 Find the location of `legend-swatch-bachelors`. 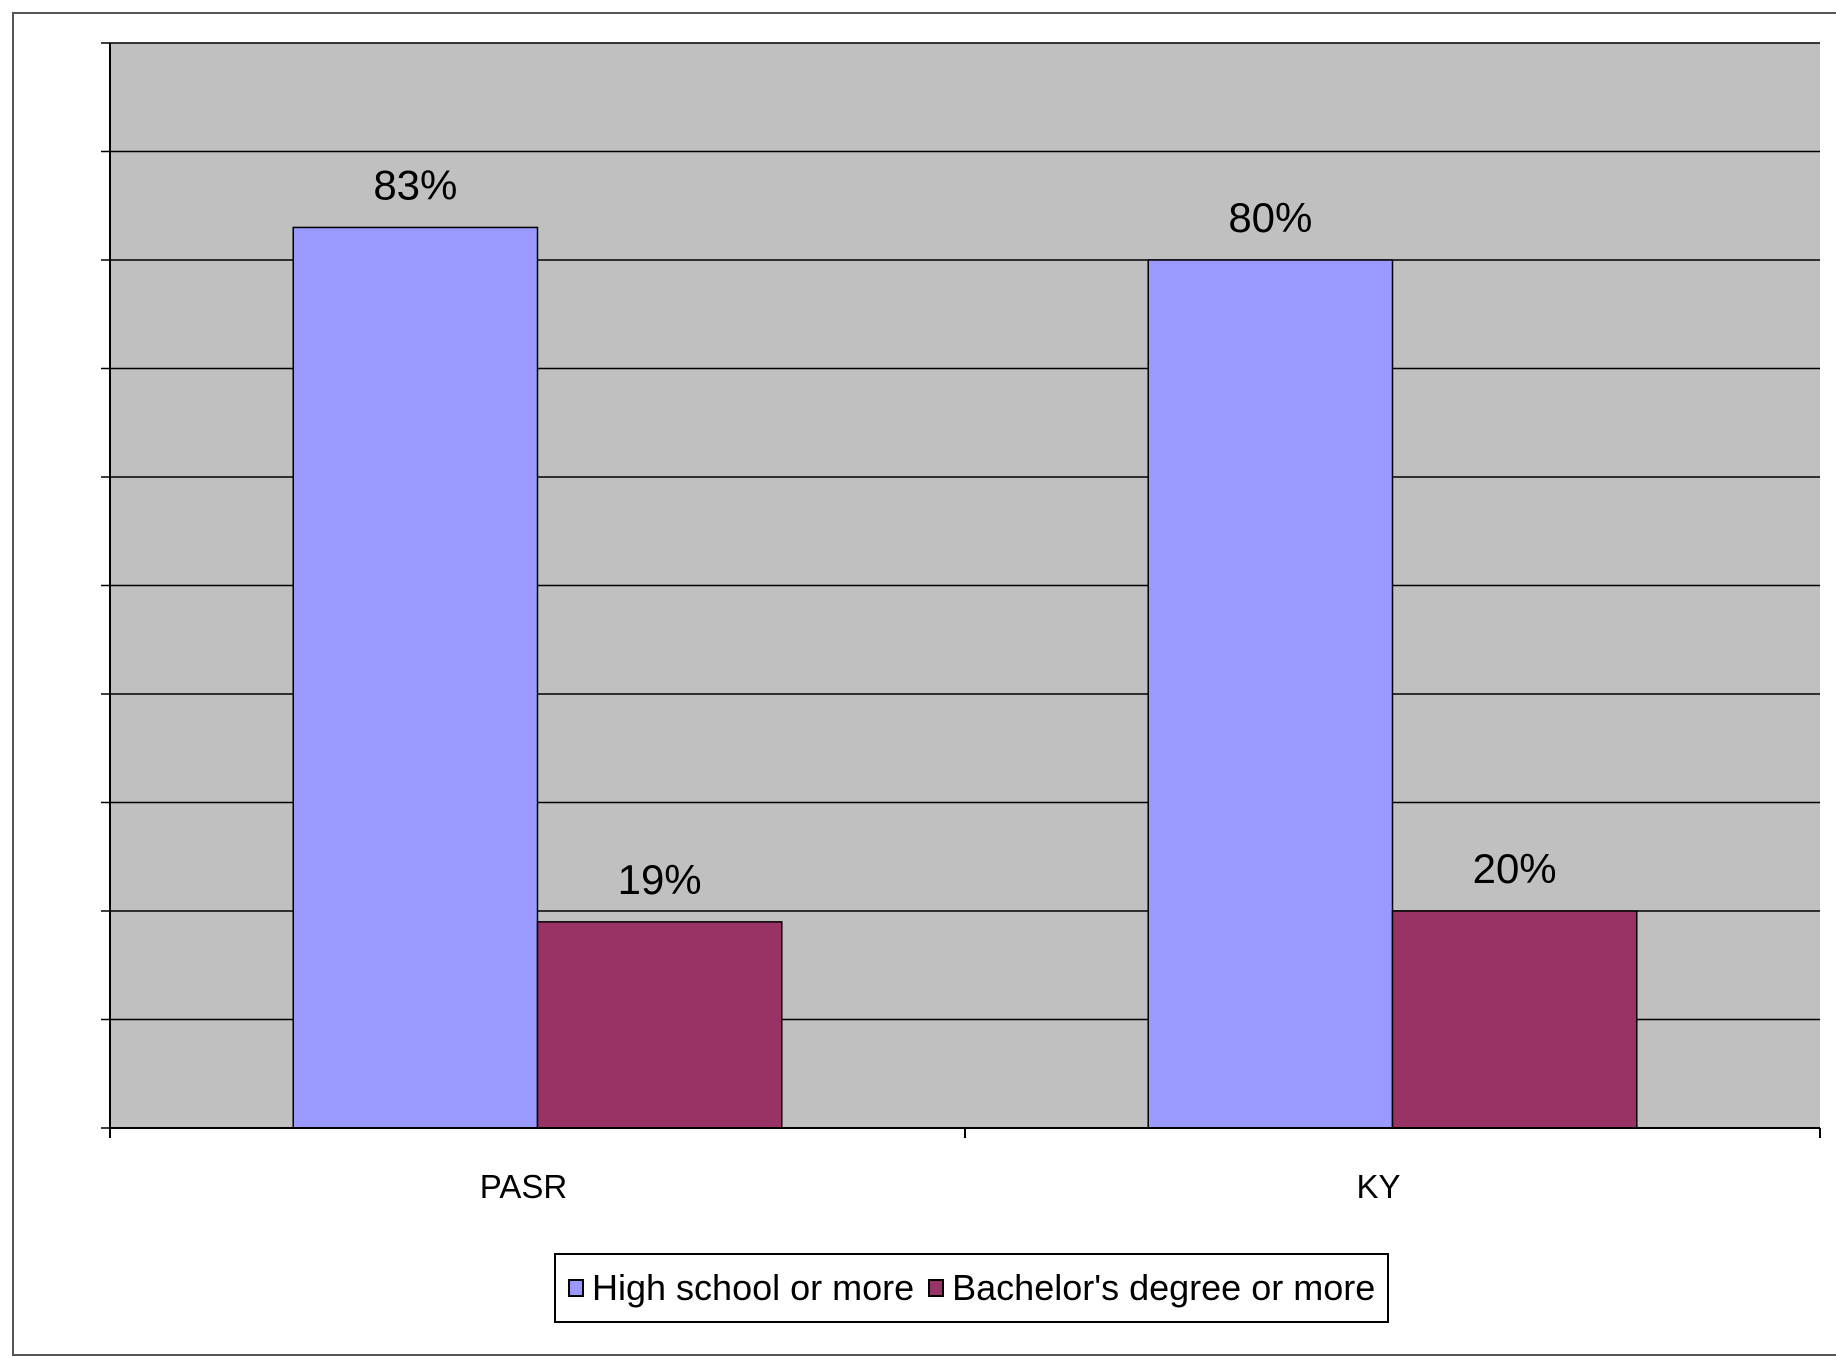

legend-swatch-bachelors is located at coordinates (936, 1288).